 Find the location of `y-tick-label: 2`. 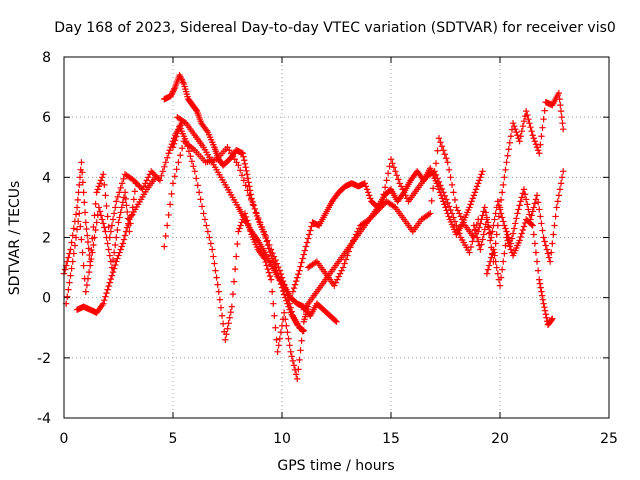

y-tick-label: 2 is located at coordinates (46, 239).